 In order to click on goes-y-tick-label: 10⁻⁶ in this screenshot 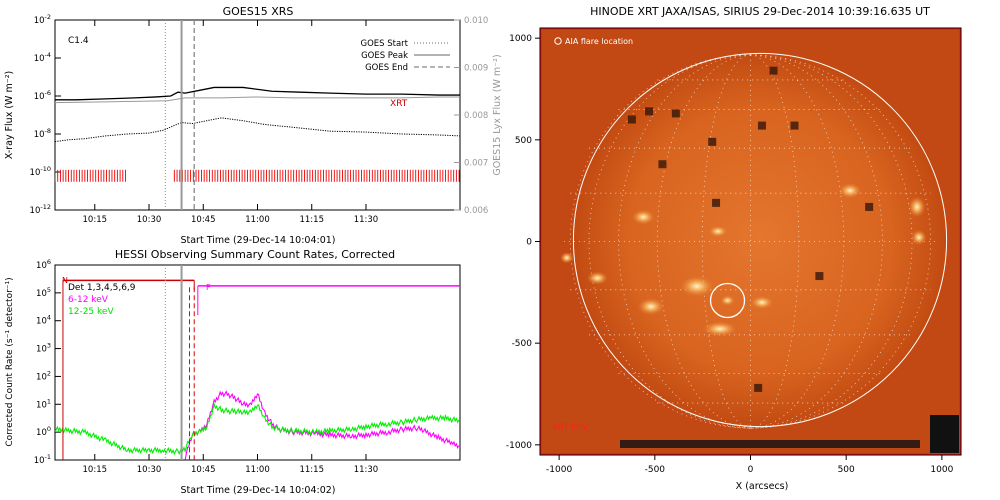, I will do `click(42, 95)`.